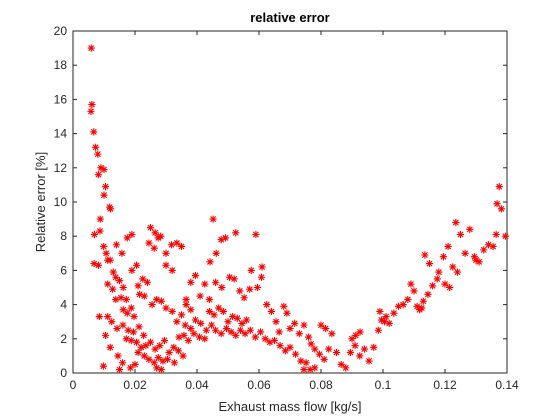 Image resolution: width=560 pixels, height=420 pixels. What do you see at coordinates (197, 385) in the screenshot?
I see `x-tick-label: 0.04` at bounding box center [197, 385].